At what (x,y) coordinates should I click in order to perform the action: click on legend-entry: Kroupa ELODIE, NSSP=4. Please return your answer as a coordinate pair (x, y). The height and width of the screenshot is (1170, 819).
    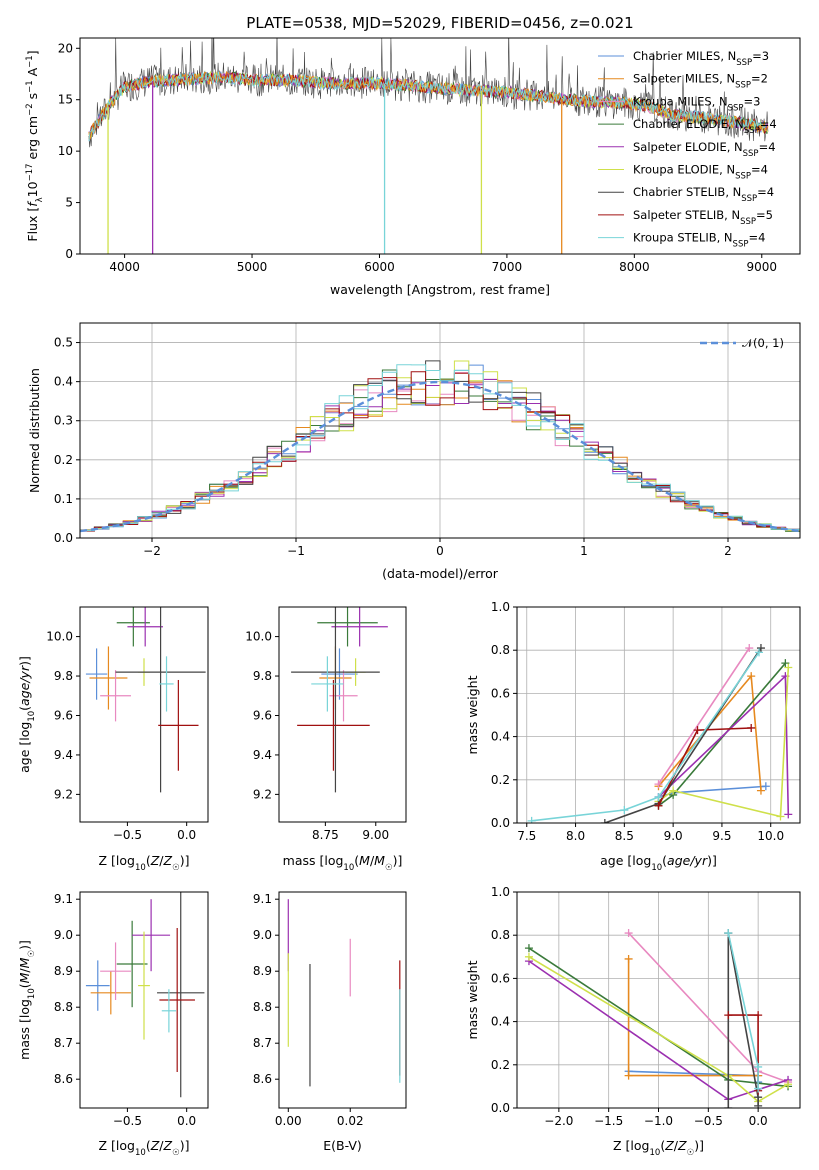
    Looking at the image, I should click on (700, 172).